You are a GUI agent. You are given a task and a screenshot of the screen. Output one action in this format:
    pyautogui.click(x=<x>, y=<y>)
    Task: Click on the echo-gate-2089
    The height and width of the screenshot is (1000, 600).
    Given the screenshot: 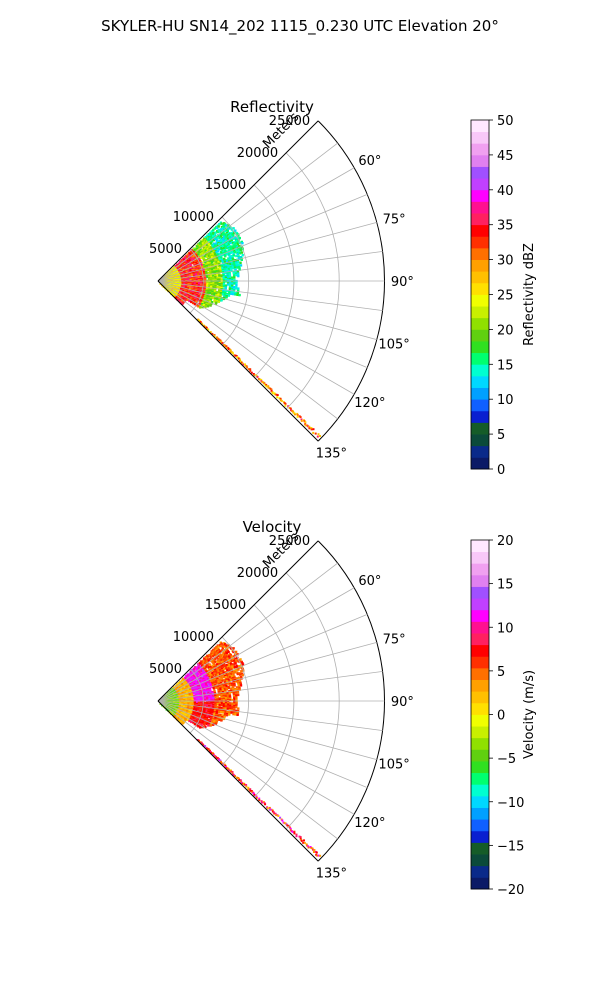 What is the action you would take?
    pyautogui.click(x=211, y=304)
    